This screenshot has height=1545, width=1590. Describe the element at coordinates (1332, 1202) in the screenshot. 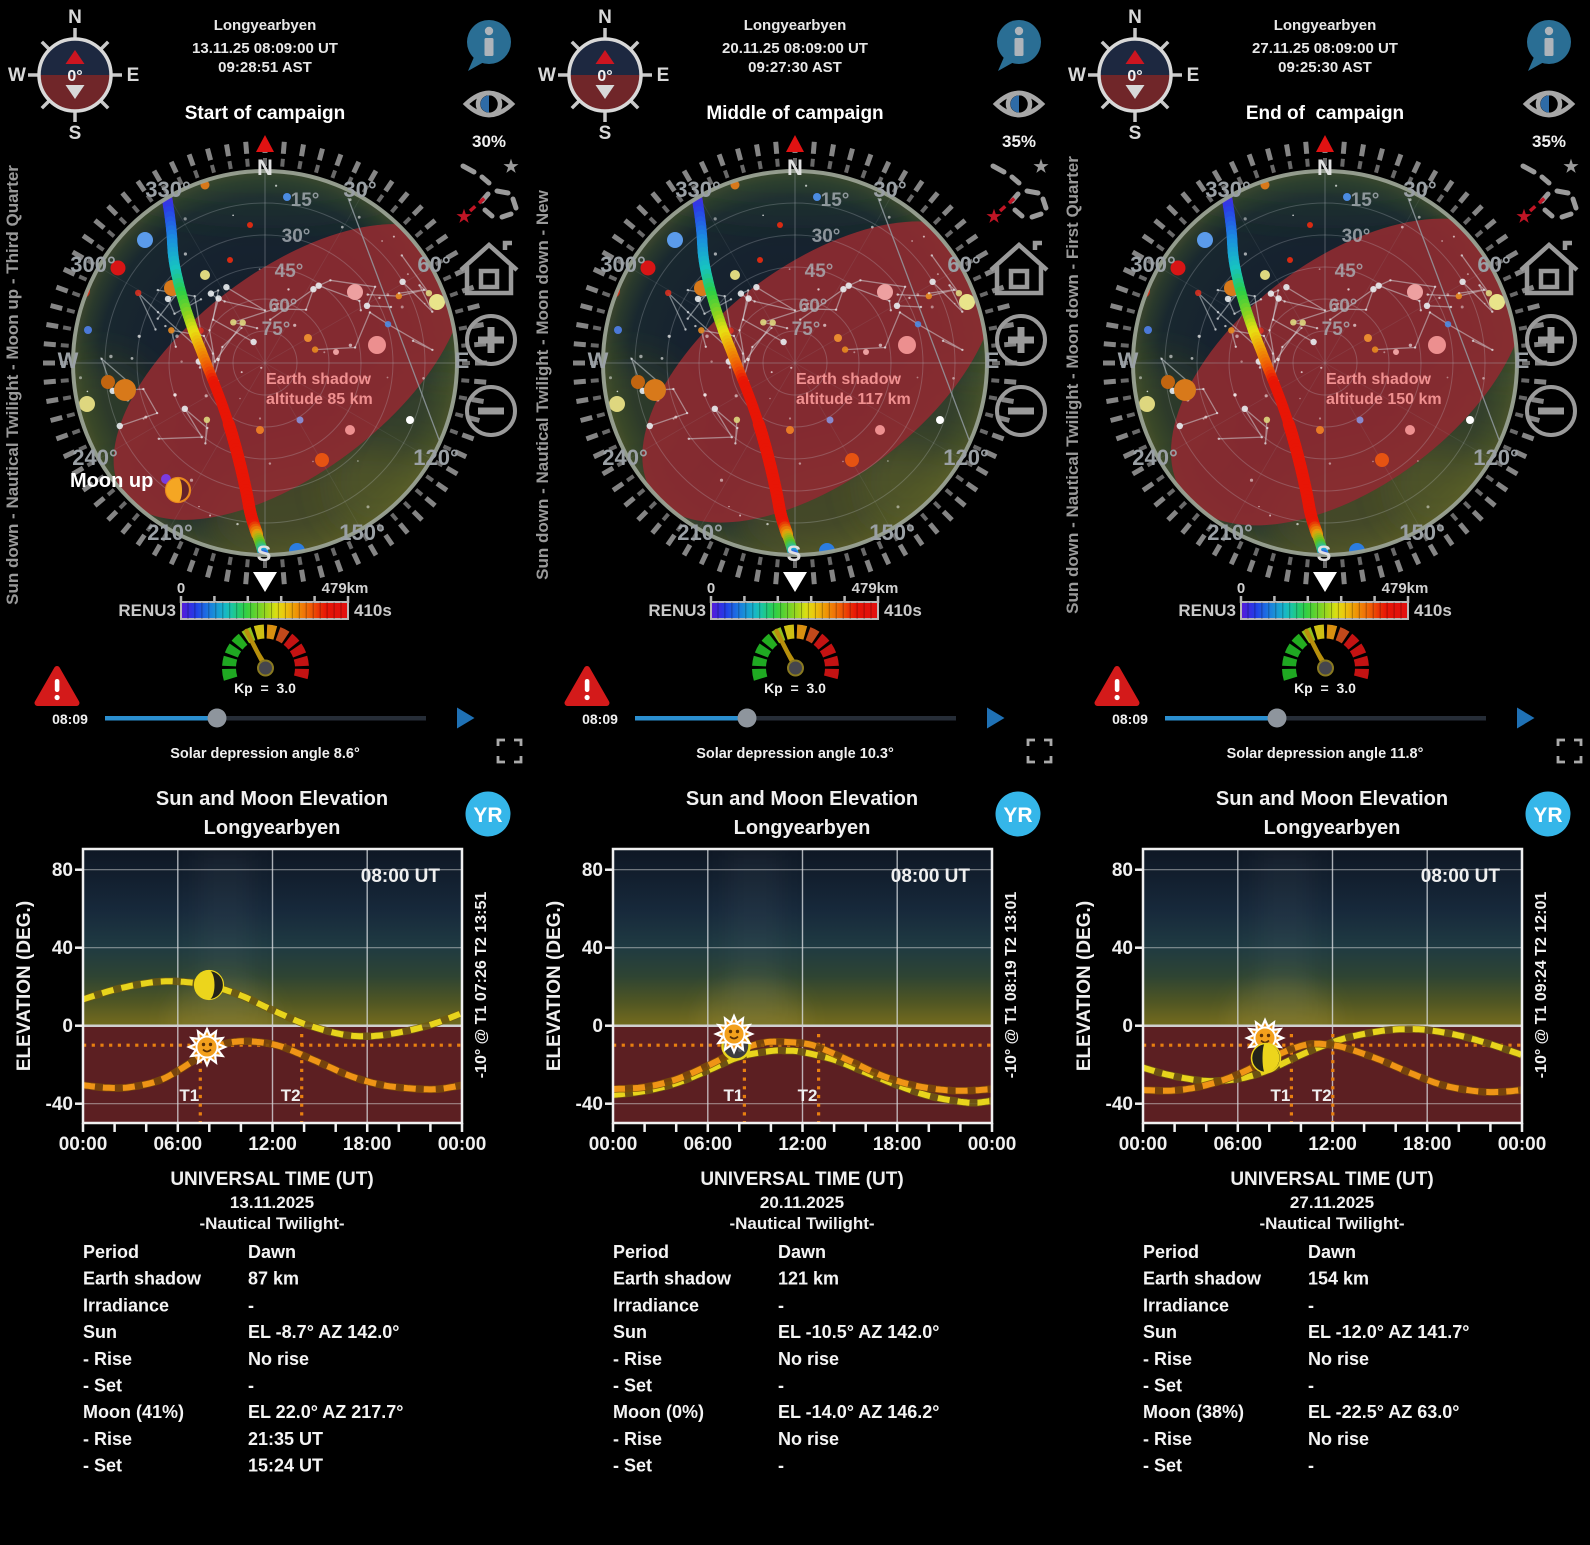

I see `svg-text: 27.11.2025` at that location.